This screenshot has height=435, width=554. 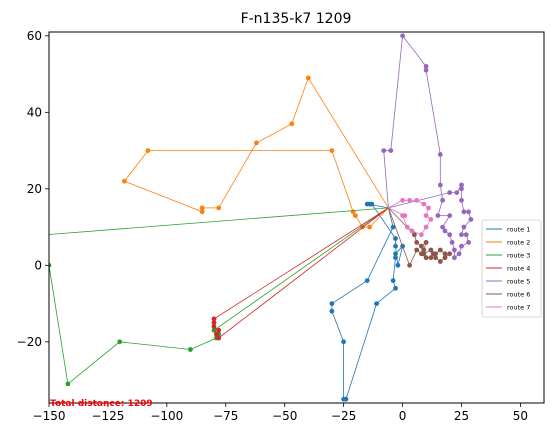 I want to click on x-tick-label: −25, so click(x=343, y=416).